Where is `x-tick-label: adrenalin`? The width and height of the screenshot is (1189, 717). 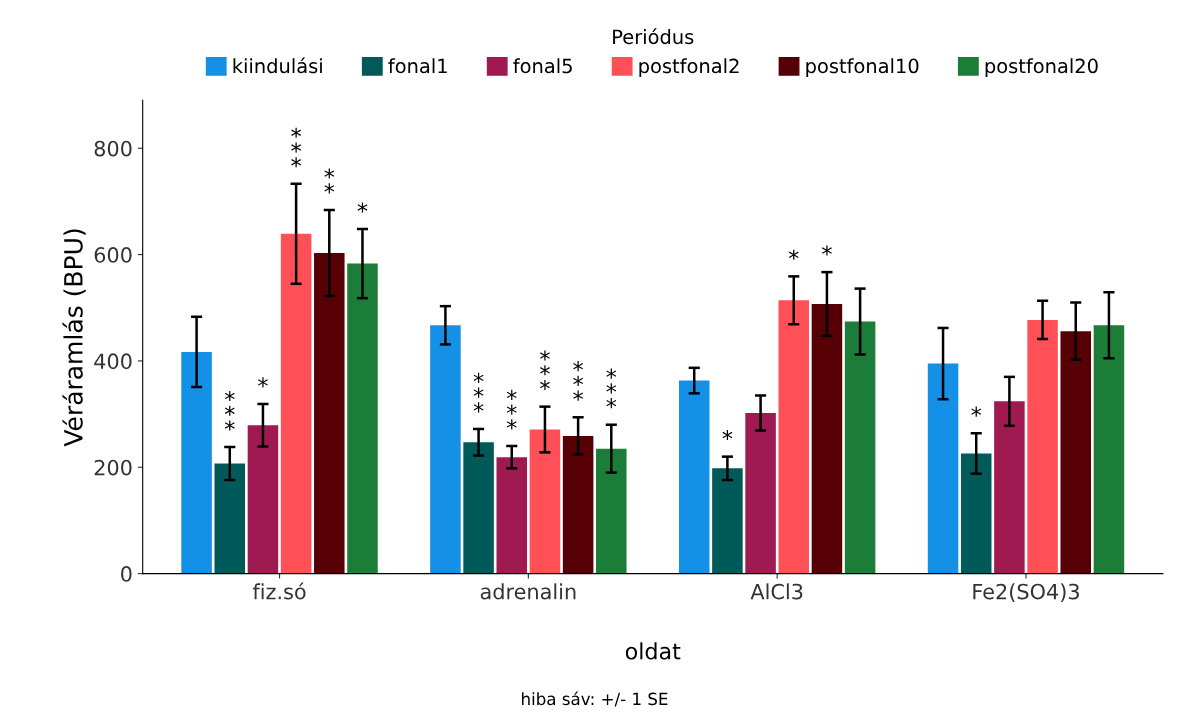 x-tick-label: adrenalin is located at coordinates (528, 591).